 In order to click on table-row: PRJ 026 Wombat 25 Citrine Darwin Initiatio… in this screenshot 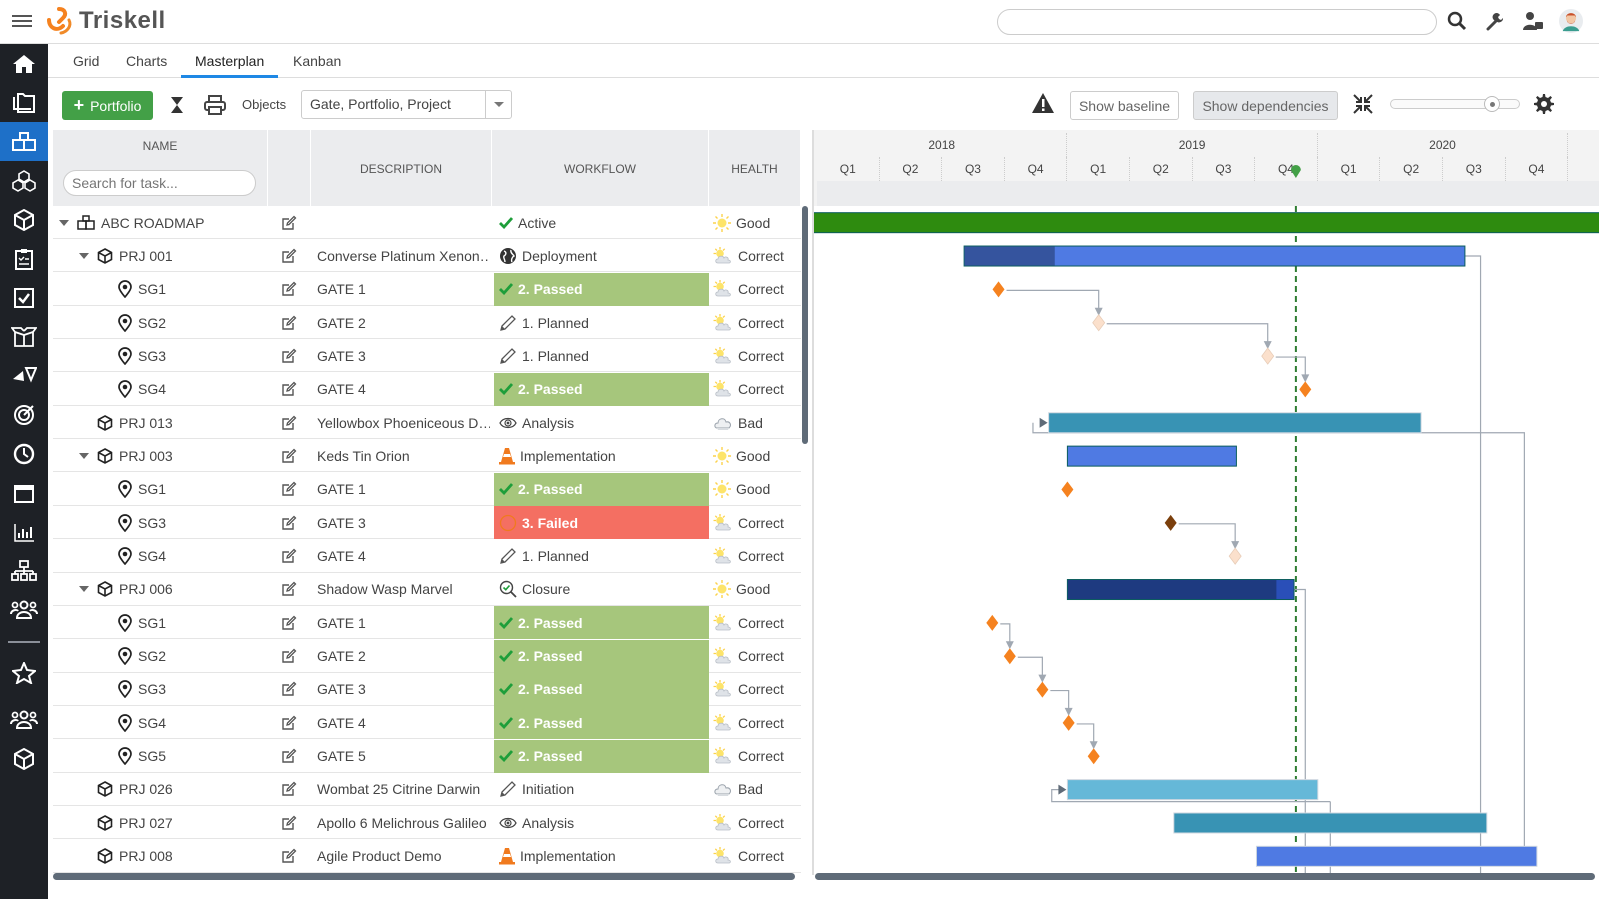, I will do `click(427, 789)`.